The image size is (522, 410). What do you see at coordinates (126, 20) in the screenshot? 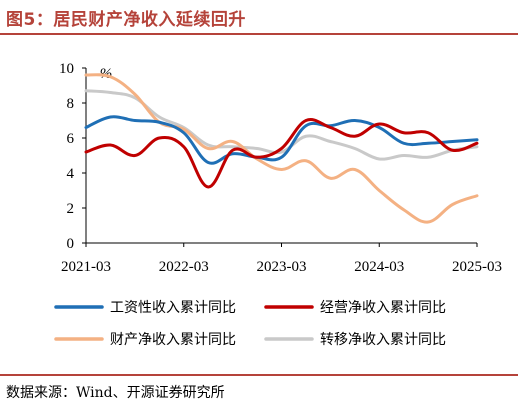
I see `figure-title: 图5：居民财产净收入延续回升` at bounding box center [126, 20].